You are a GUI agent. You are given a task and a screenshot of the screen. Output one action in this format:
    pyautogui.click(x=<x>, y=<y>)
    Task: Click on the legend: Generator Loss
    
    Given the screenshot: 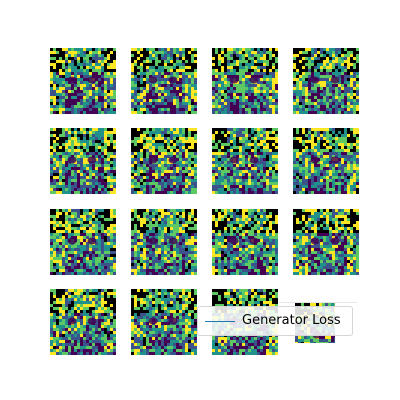 What is the action you would take?
    pyautogui.click(x=275, y=321)
    